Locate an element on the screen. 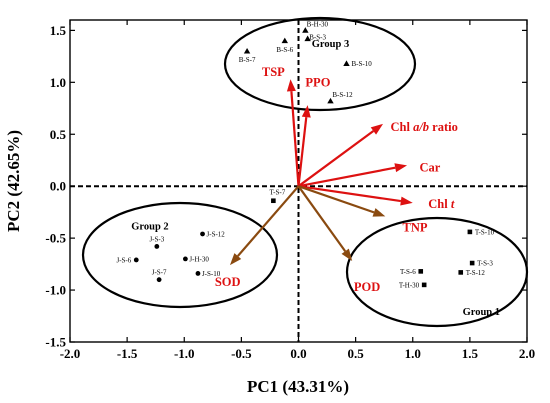 Image resolution: width=550 pixels, height=403 pixels. point-label: B-S-12 is located at coordinates (342, 95).